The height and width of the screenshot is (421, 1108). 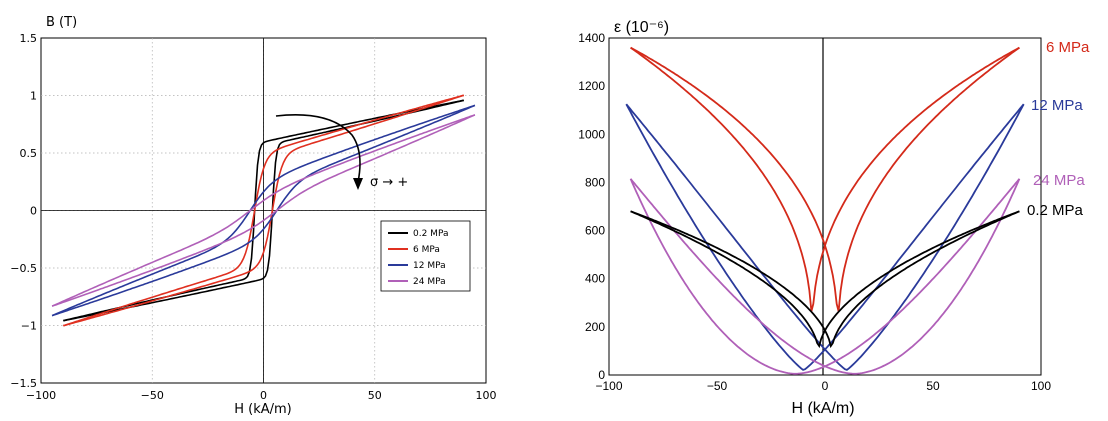 What do you see at coordinates (263, 409) in the screenshot?
I see `left-x-axis-label: H (kA/m)` at bounding box center [263, 409].